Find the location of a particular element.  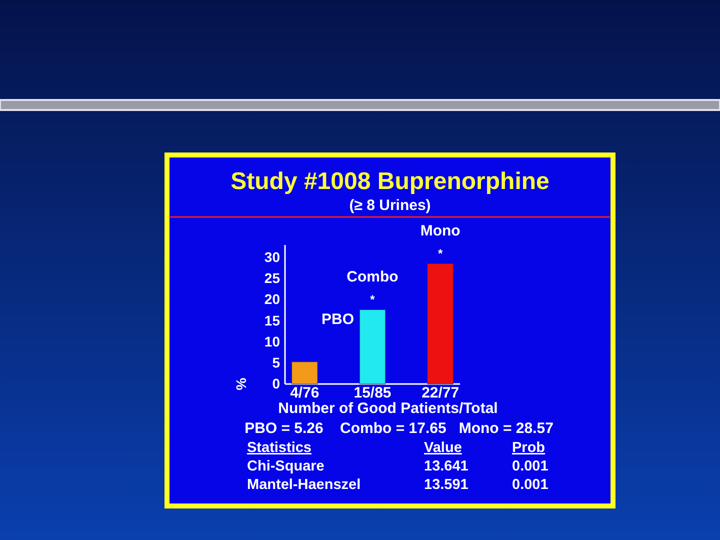

annotation: Combo is located at coordinates (372, 277).